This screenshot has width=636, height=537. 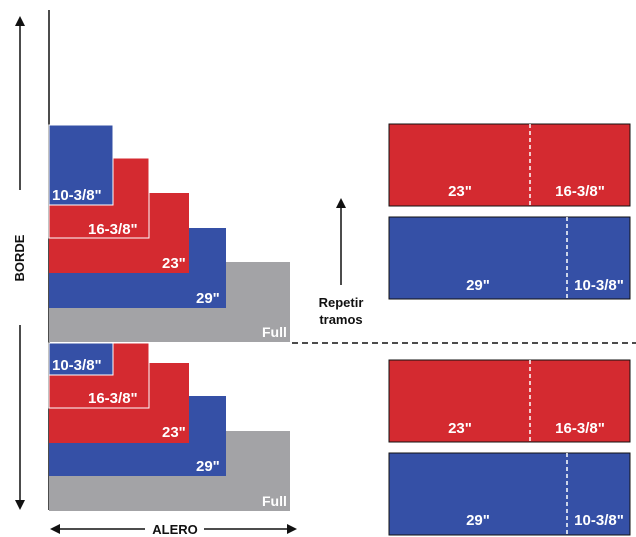 What do you see at coordinates (341, 262) in the screenshot?
I see `repeat-note: Repetir tramos` at bounding box center [341, 262].